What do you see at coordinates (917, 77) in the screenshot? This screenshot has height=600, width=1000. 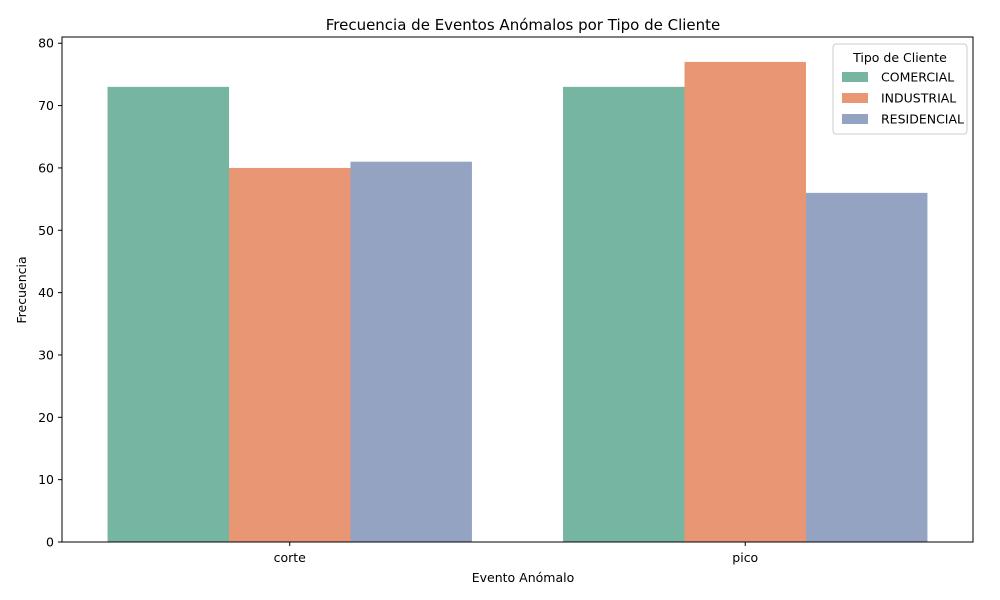 I see `legend-label-comercial: COMERCIAL` at bounding box center [917, 77].